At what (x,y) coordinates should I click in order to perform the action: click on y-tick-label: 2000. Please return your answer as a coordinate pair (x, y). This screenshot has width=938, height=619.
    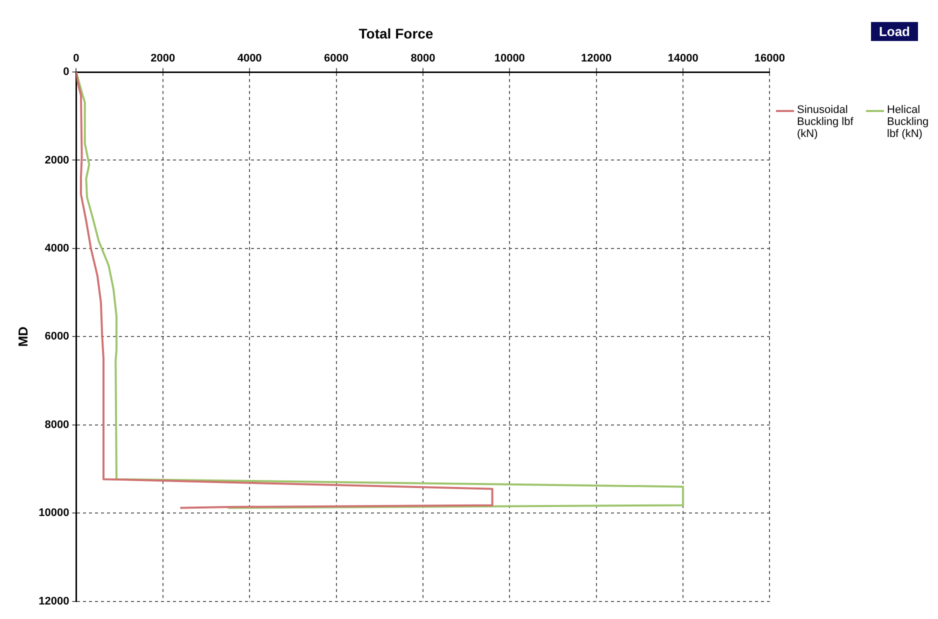
    Looking at the image, I should click on (57, 160).